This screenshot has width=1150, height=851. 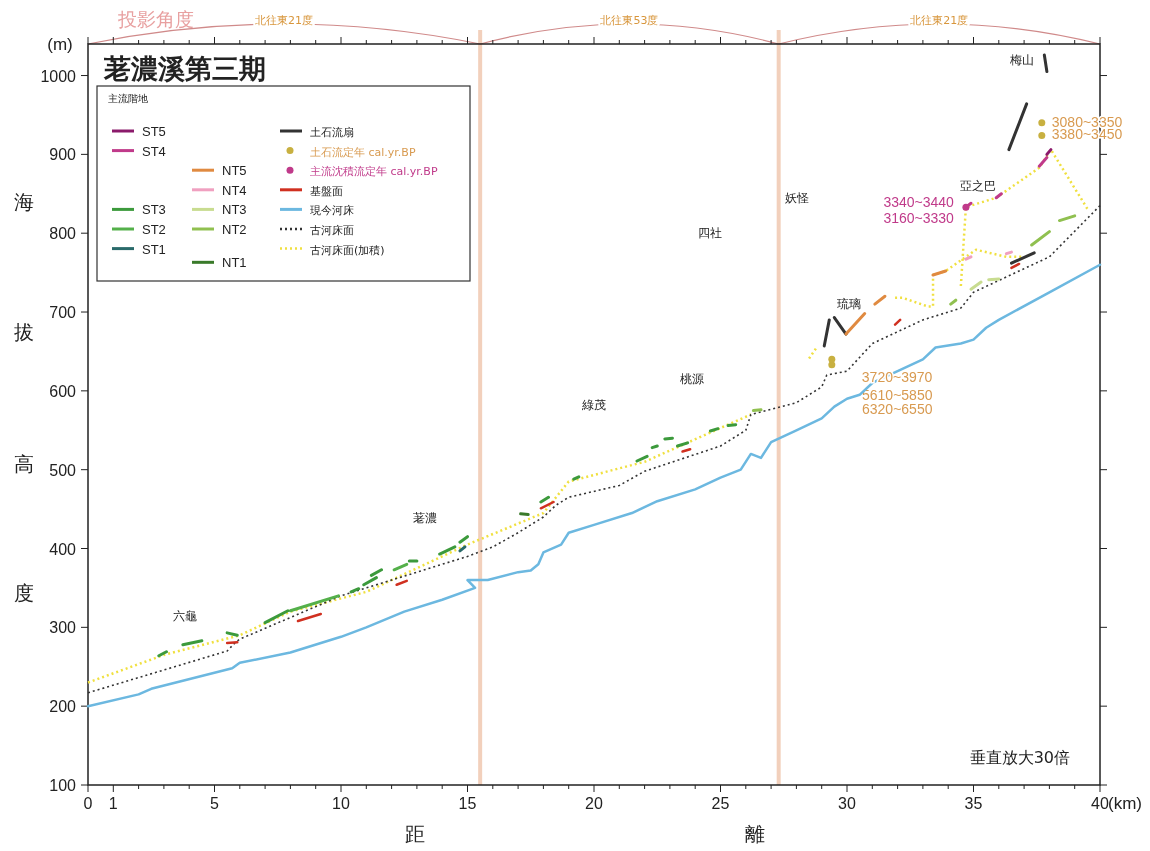 I want to click on x-tick-label: 30, so click(x=847, y=803).